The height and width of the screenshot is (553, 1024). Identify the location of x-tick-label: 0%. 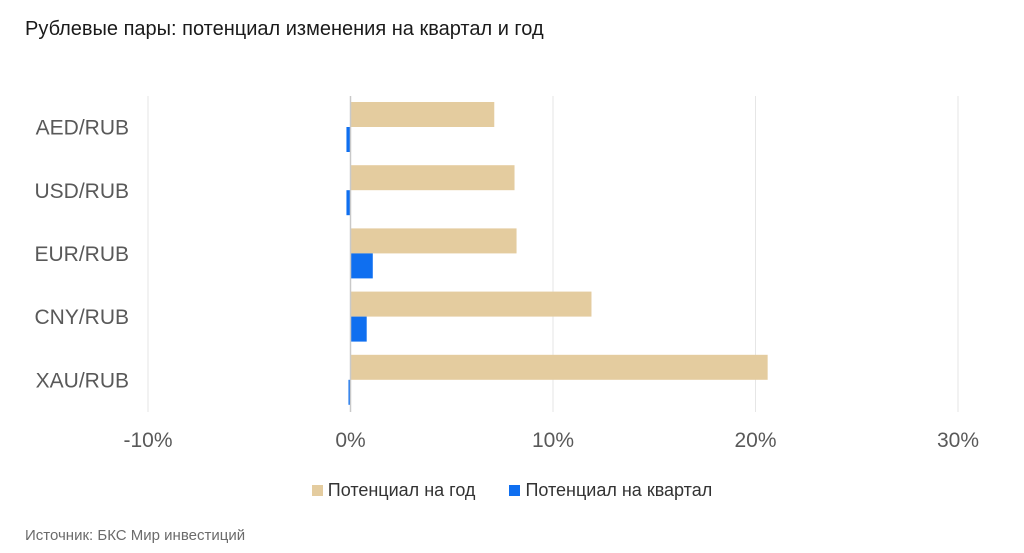
(350, 440).